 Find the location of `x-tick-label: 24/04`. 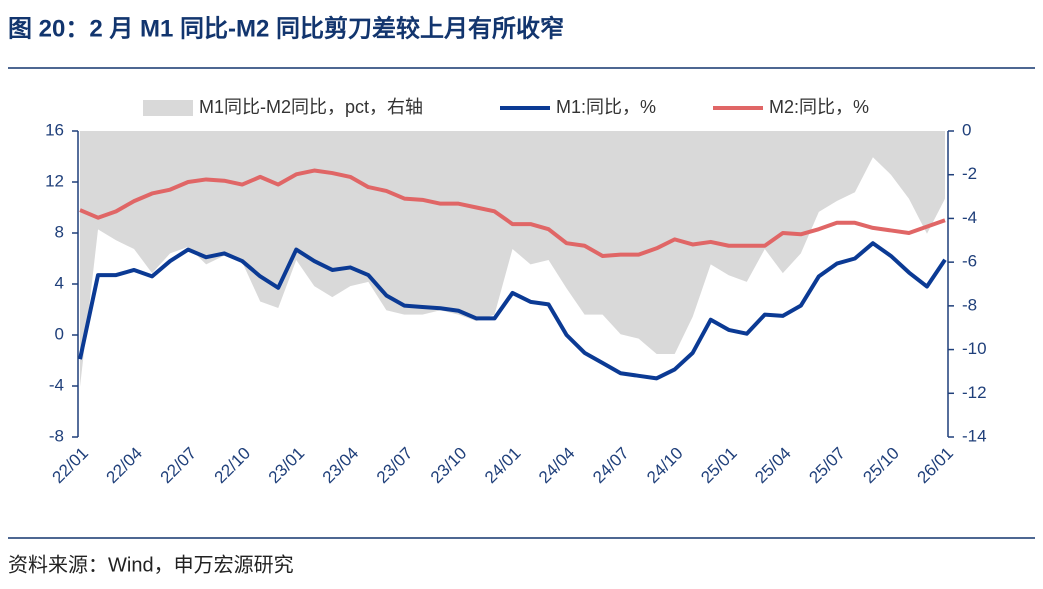

x-tick-label: 24/04 is located at coordinates (557, 466).